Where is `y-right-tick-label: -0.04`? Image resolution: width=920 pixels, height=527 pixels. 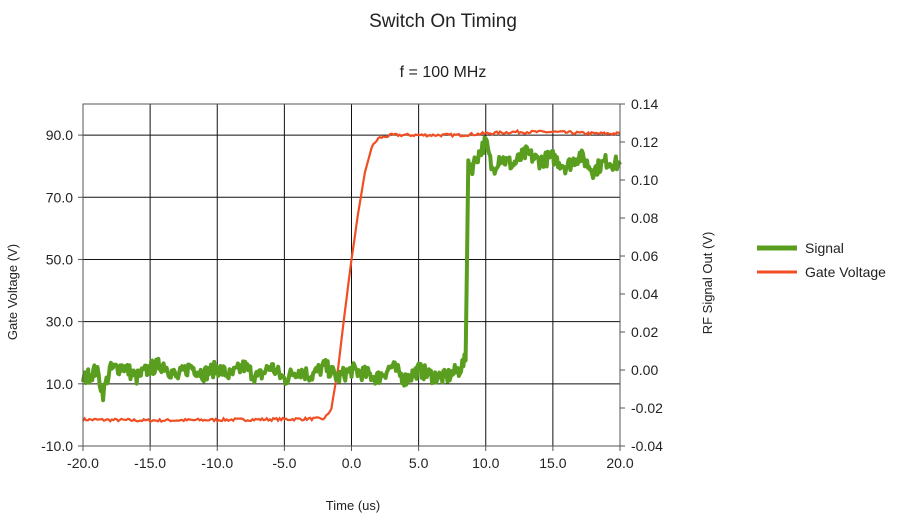 y-right-tick-label: -0.04 is located at coordinates (647, 446).